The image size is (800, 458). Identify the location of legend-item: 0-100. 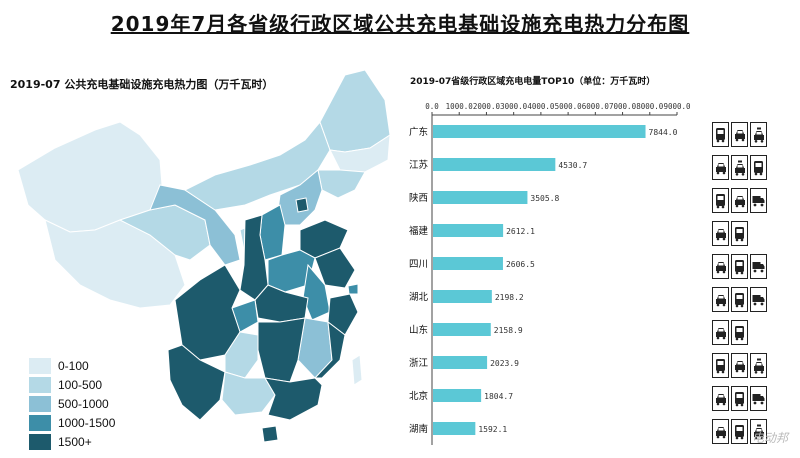
(71, 365).